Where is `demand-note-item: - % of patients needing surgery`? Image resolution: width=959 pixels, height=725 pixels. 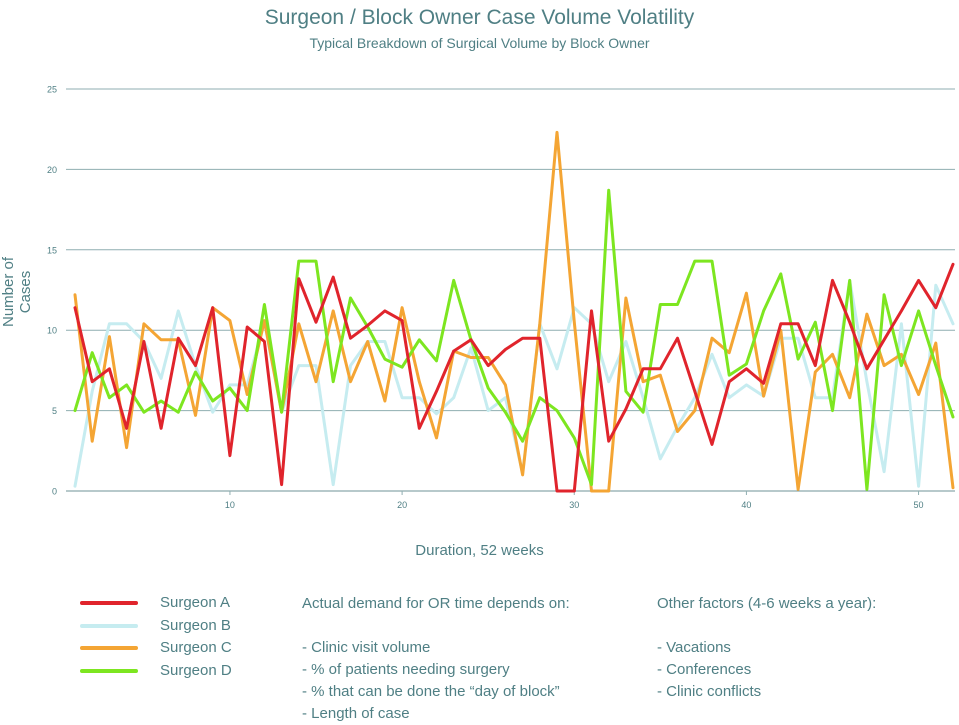 demand-note-item: - % of patients needing surgery is located at coordinates (406, 669).